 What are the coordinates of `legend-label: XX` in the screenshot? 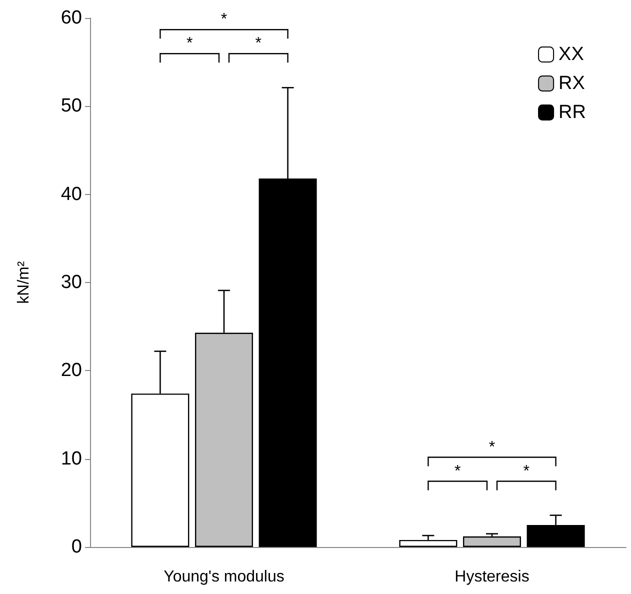 It's located at (571, 54).